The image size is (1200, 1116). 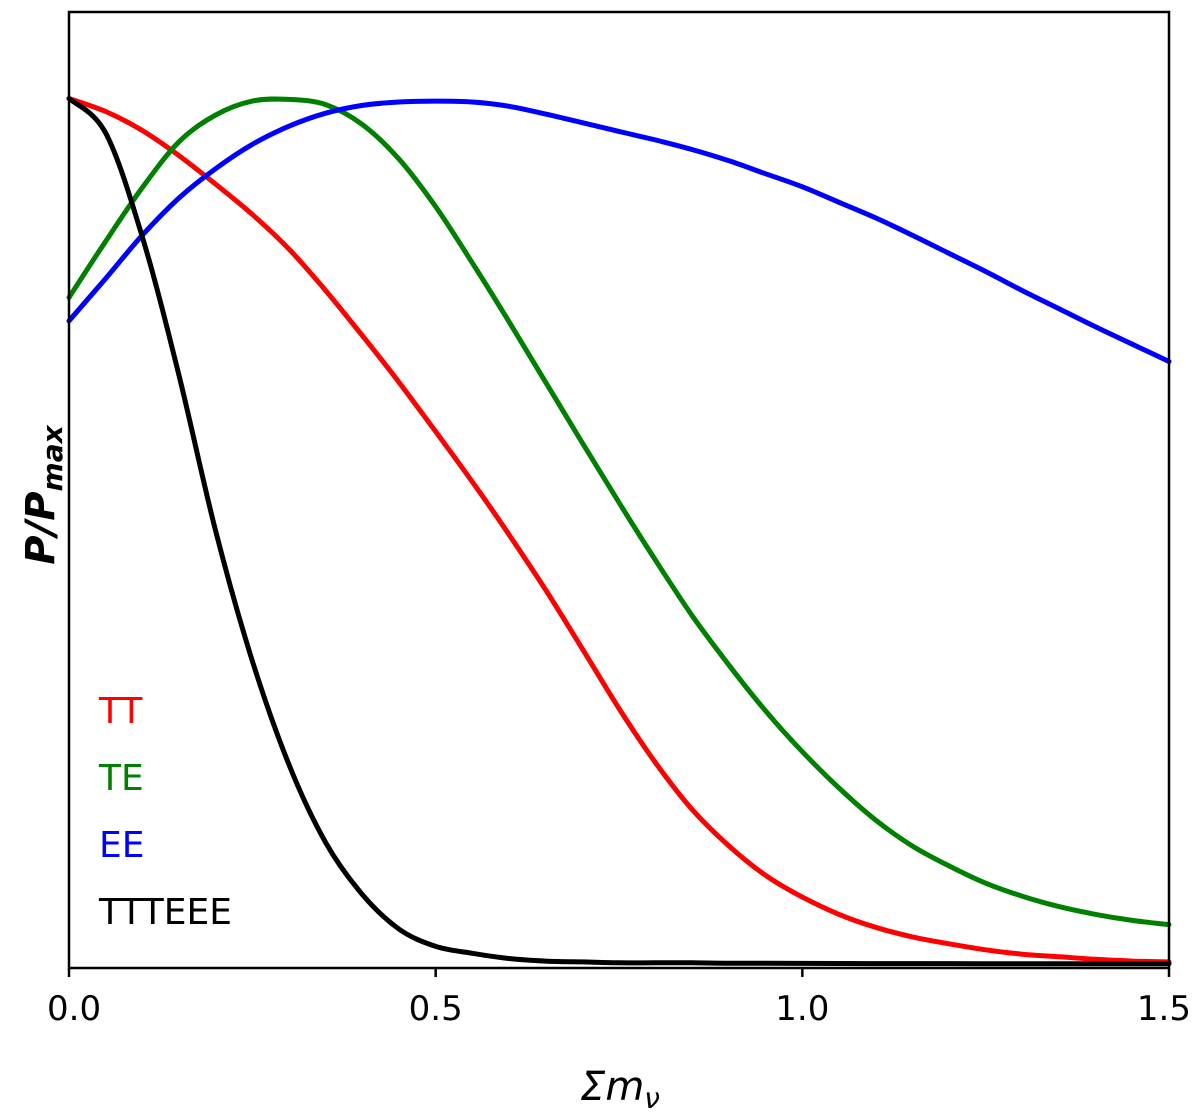 What do you see at coordinates (165, 912) in the screenshot?
I see `legend-label-ttteee: TTTEEE` at bounding box center [165, 912].